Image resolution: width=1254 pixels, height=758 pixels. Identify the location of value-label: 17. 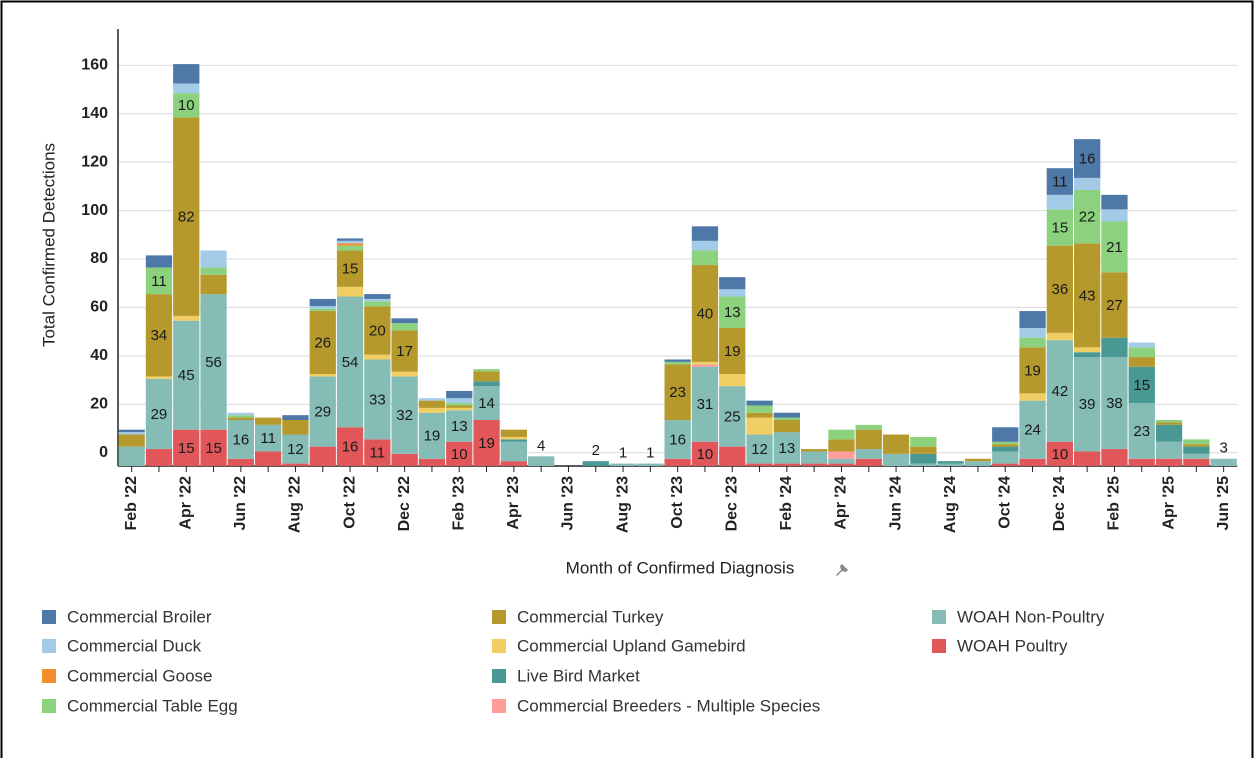
(404, 351).